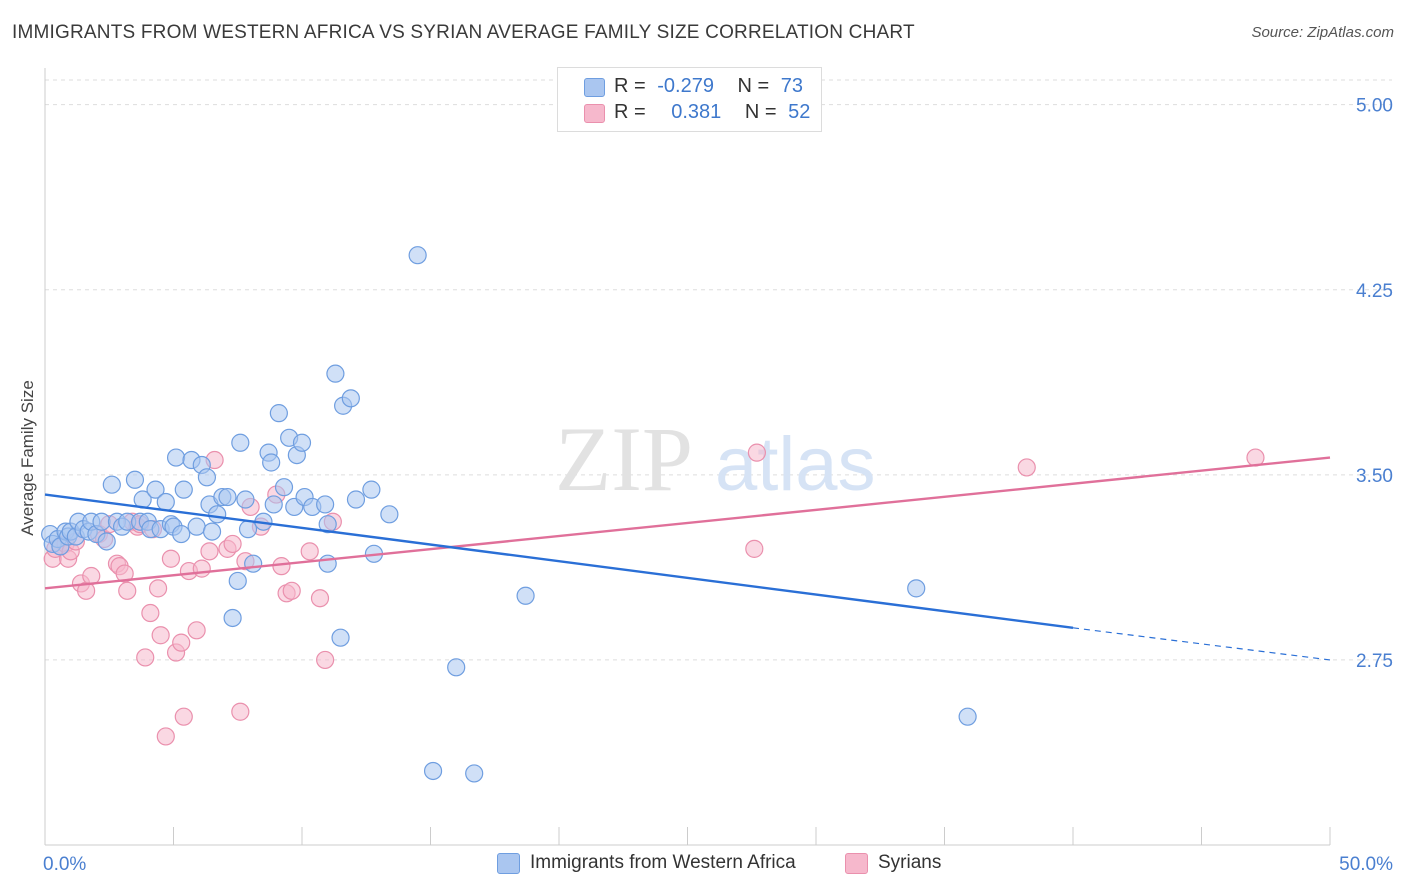 This screenshot has width=1406, height=892. Describe the element at coordinates (1374, 291) in the screenshot. I see `y-tick-label: 4.25` at that location.